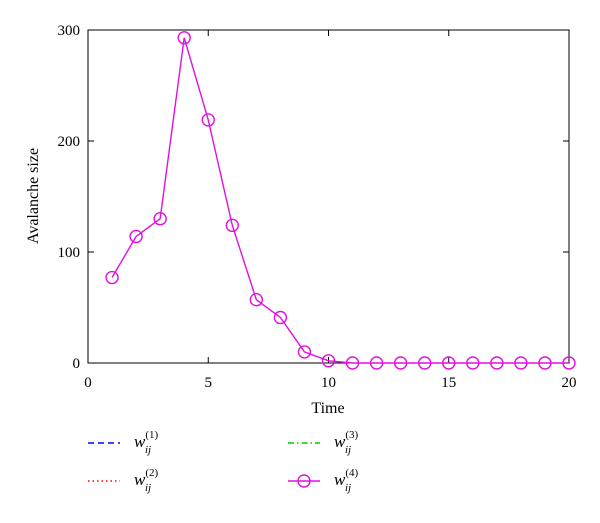 Image resolution: width=600 pixels, height=523 pixels. What do you see at coordinates (69, 142) in the screenshot?
I see `y-tick-label: 200` at bounding box center [69, 142].